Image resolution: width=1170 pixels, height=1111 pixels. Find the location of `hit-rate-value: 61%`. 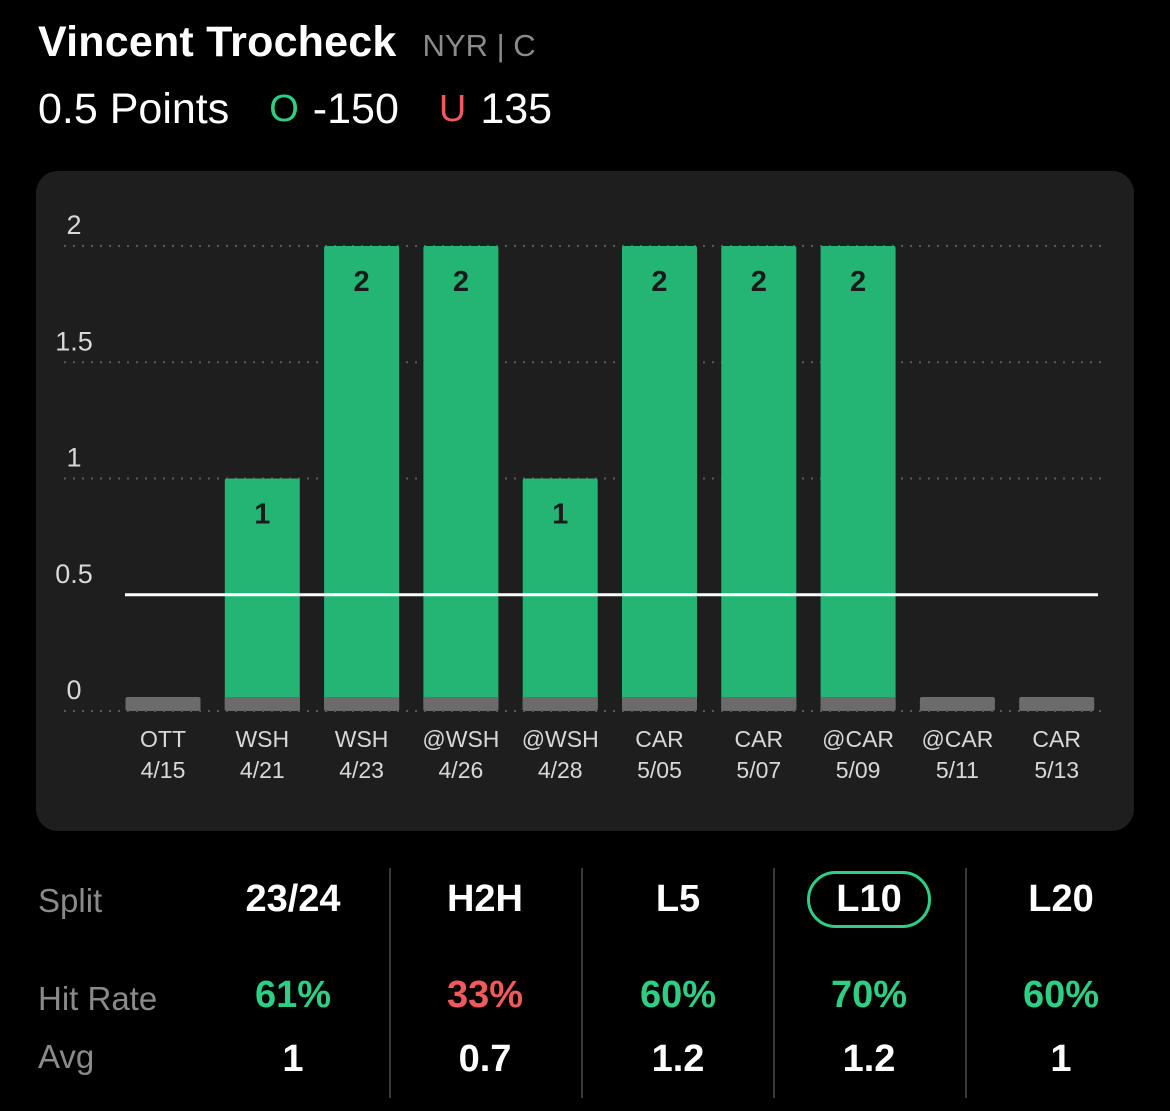

hit-rate-value: 61% is located at coordinates (293, 995).